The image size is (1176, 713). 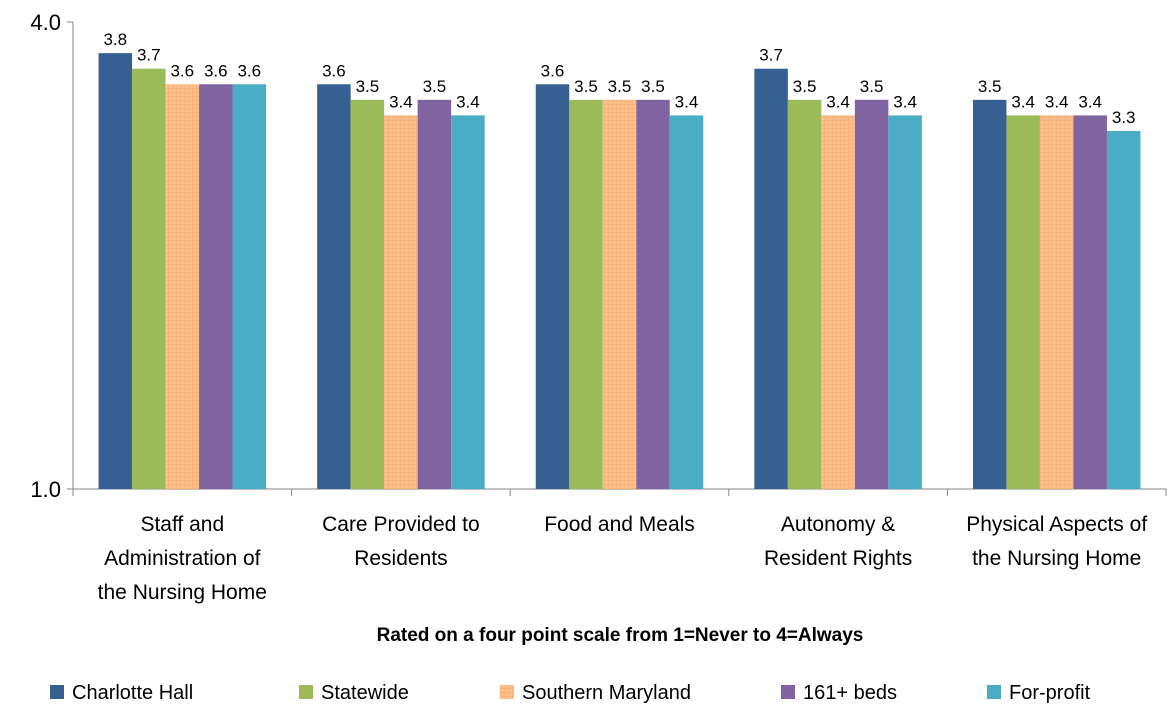 I want to click on data-label: 3.8, so click(x=115, y=39).